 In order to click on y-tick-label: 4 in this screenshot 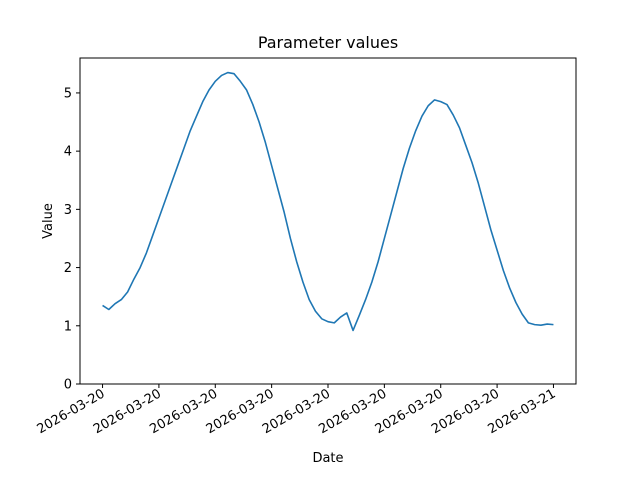, I will do `click(68, 152)`.